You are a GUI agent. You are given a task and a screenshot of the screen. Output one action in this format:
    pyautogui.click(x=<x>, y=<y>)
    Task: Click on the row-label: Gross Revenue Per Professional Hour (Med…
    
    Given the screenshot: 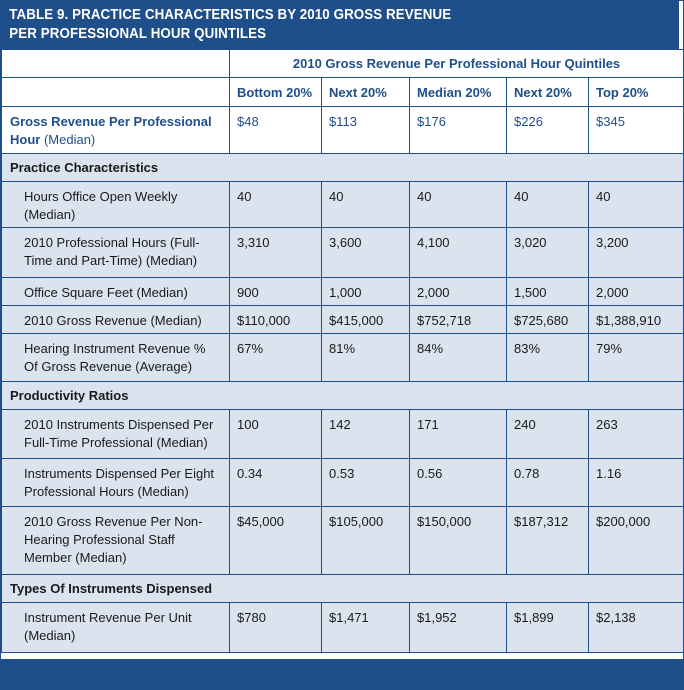 What is the action you would take?
    pyautogui.click(x=115, y=130)
    